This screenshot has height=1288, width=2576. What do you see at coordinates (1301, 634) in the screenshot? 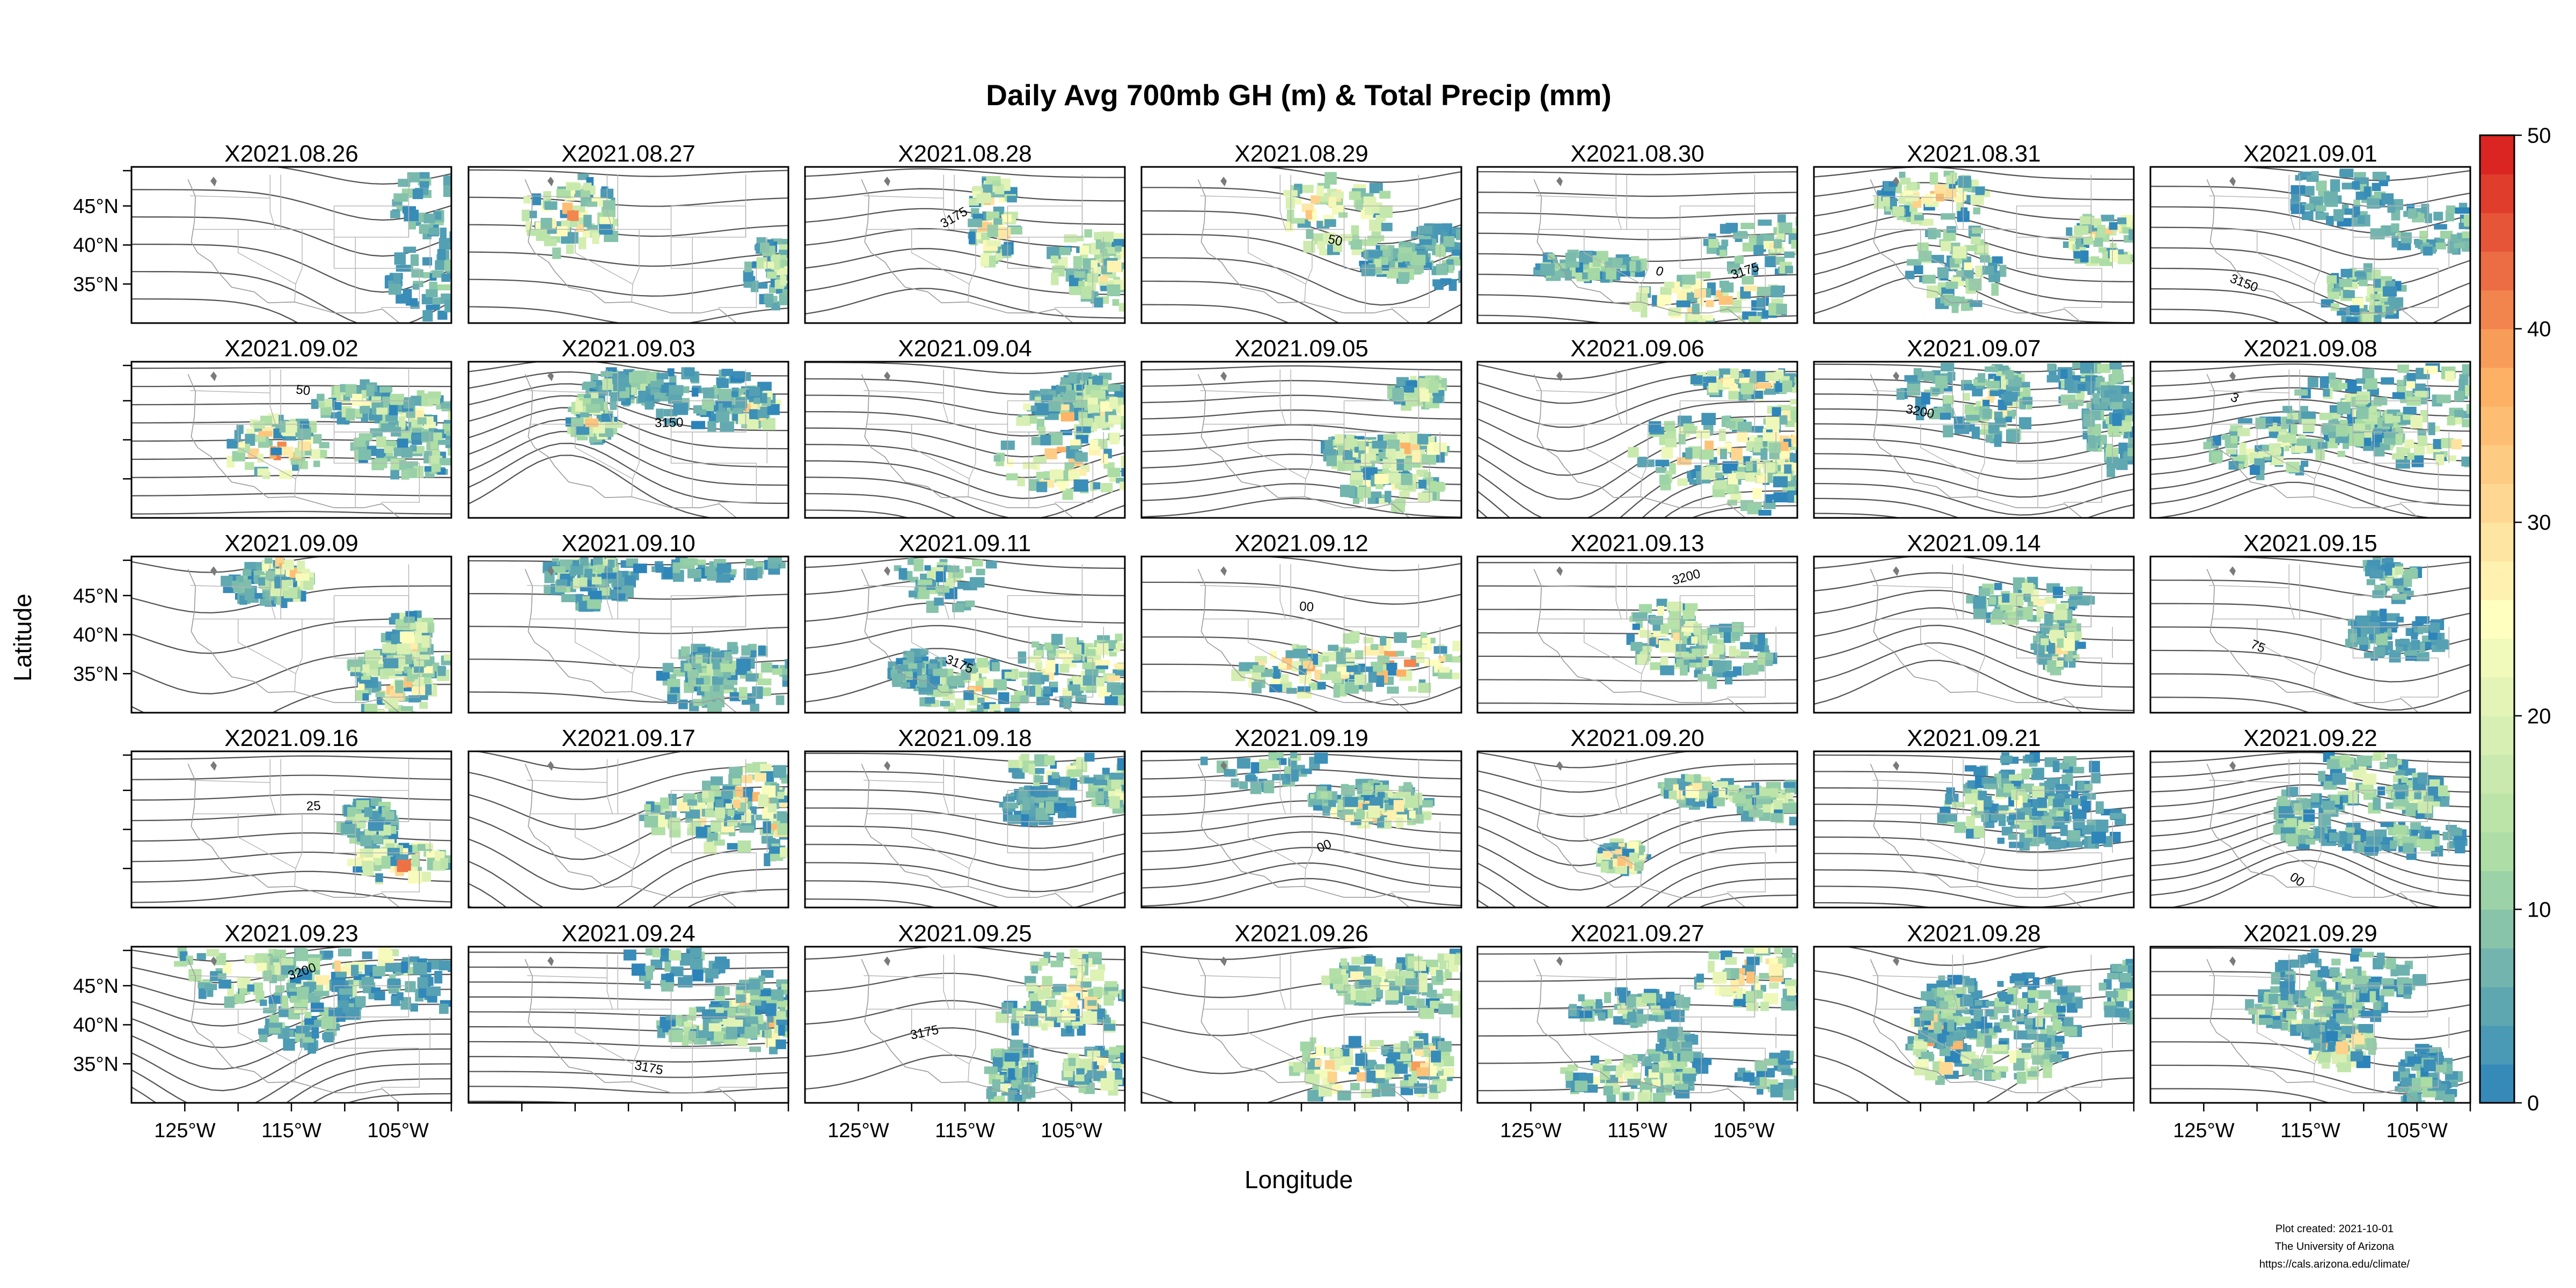
I see `panel-frame` at bounding box center [1301, 634].